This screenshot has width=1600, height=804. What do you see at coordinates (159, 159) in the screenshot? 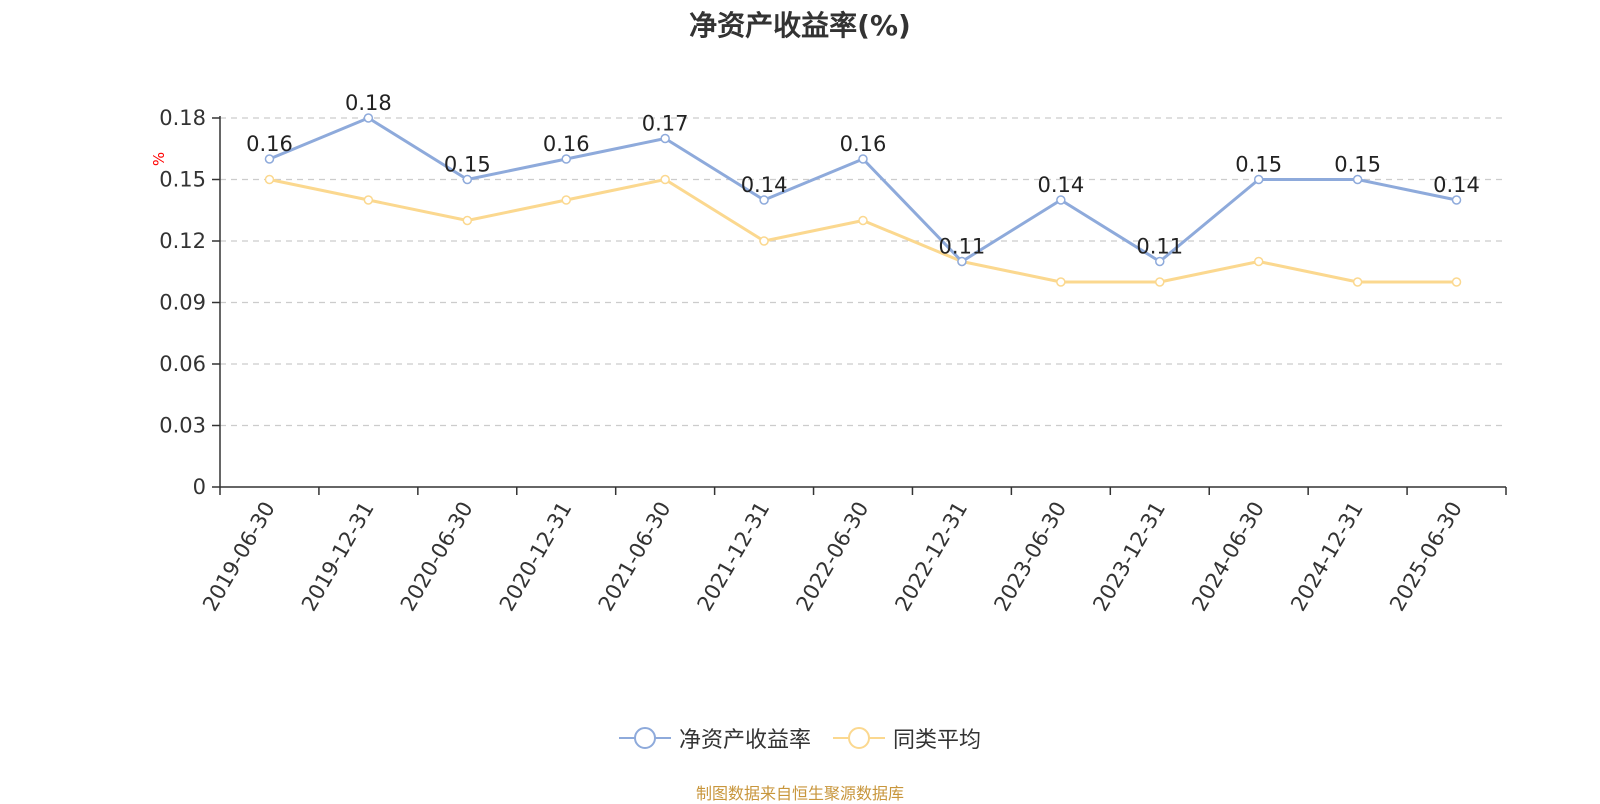
I see `y-axis-label: %` at bounding box center [159, 159].